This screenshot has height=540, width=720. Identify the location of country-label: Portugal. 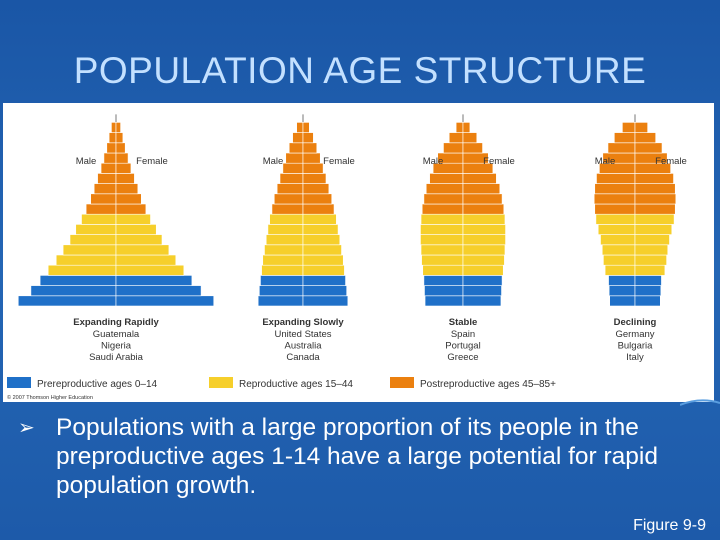
(462, 346).